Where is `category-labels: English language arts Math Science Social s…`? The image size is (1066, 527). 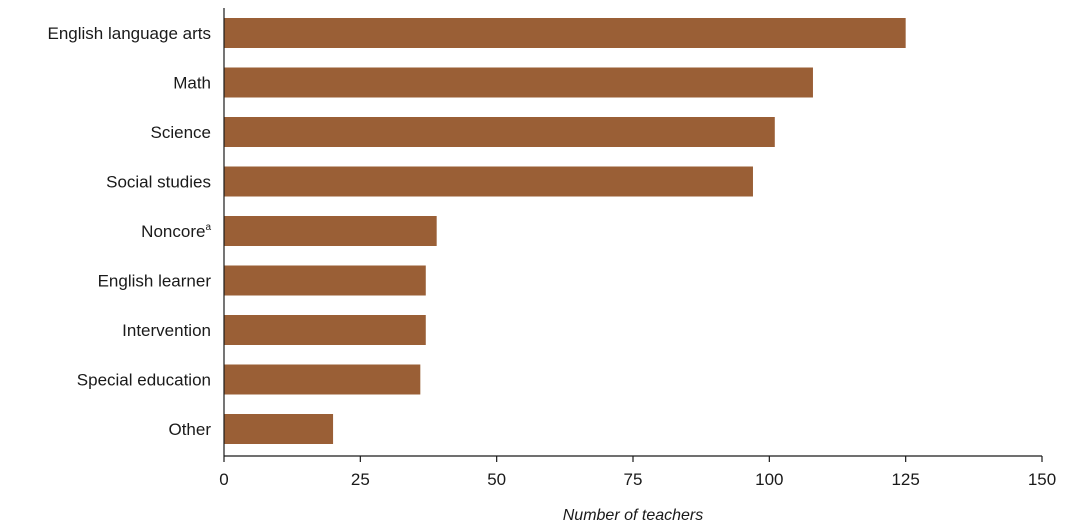 category-labels: English language arts Math Science Social s… is located at coordinates (129, 231).